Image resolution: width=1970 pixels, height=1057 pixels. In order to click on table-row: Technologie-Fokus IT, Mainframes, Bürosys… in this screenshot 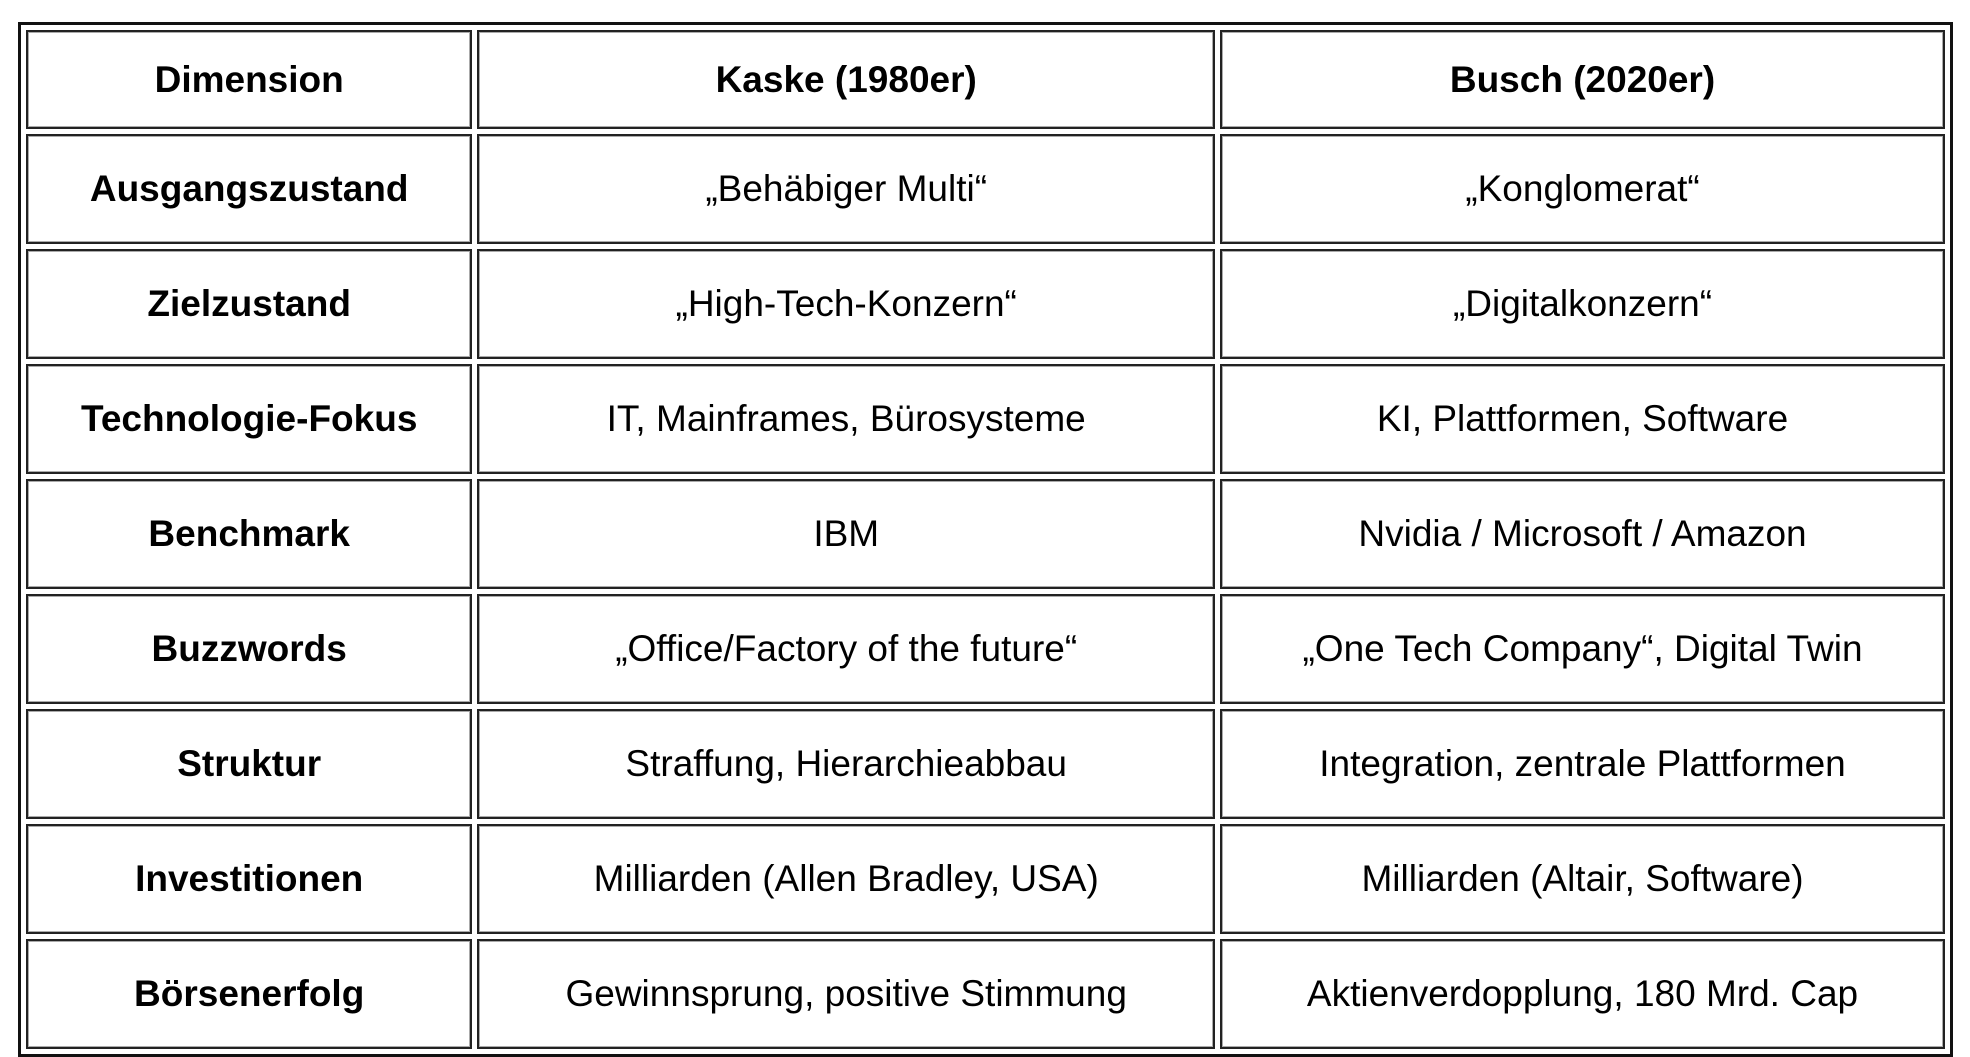, I will do `click(985, 419)`.